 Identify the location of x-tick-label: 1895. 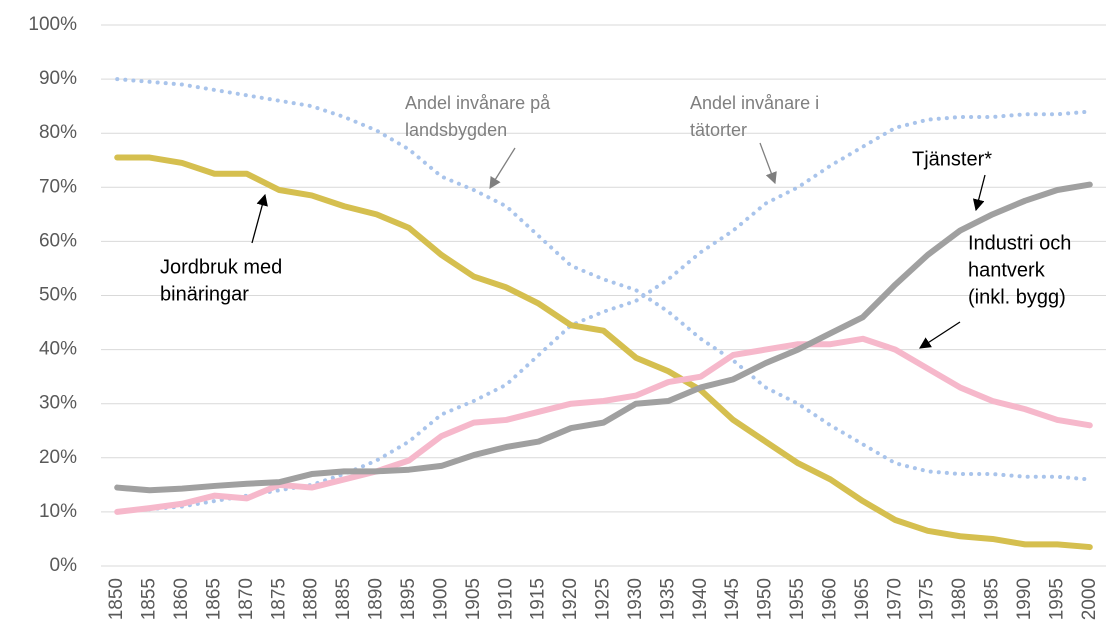
(408, 599).